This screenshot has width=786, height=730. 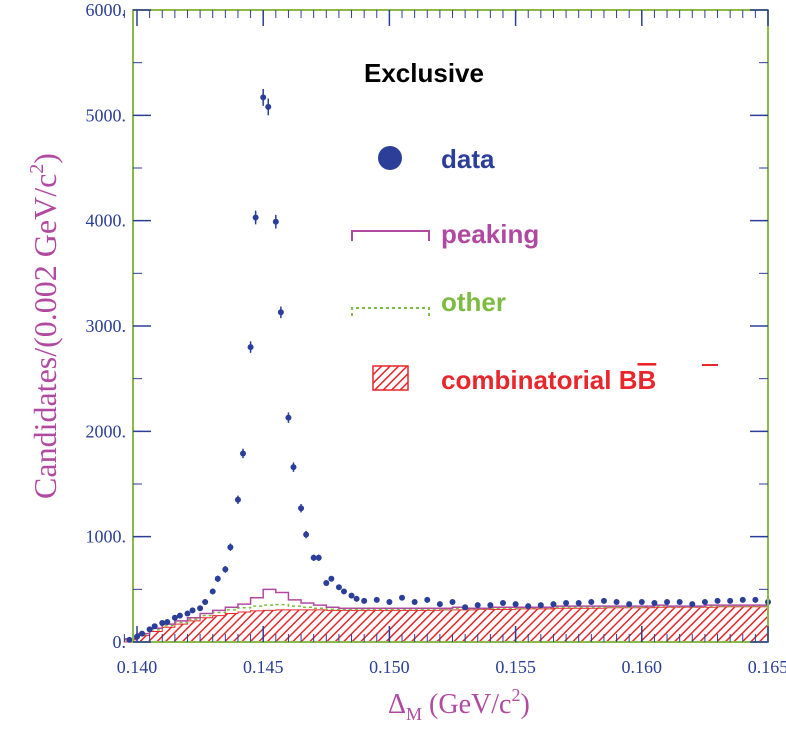 What do you see at coordinates (468, 159) in the screenshot?
I see `legend-data-label: data` at bounding box center [468, 159].